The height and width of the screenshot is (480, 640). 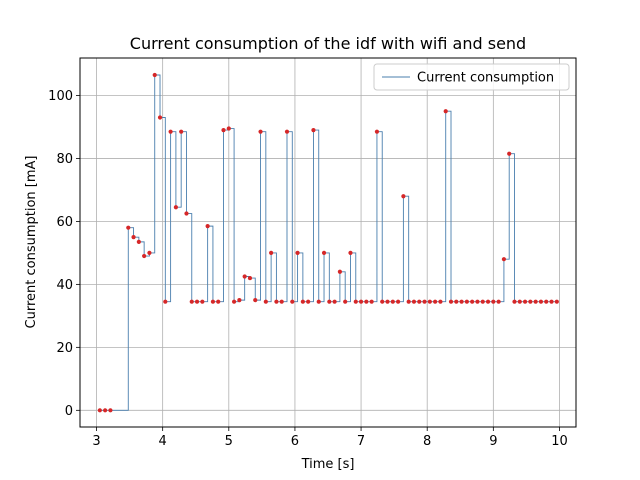 I want to click on x-tick-label: 8, so click(x=427, y=441).